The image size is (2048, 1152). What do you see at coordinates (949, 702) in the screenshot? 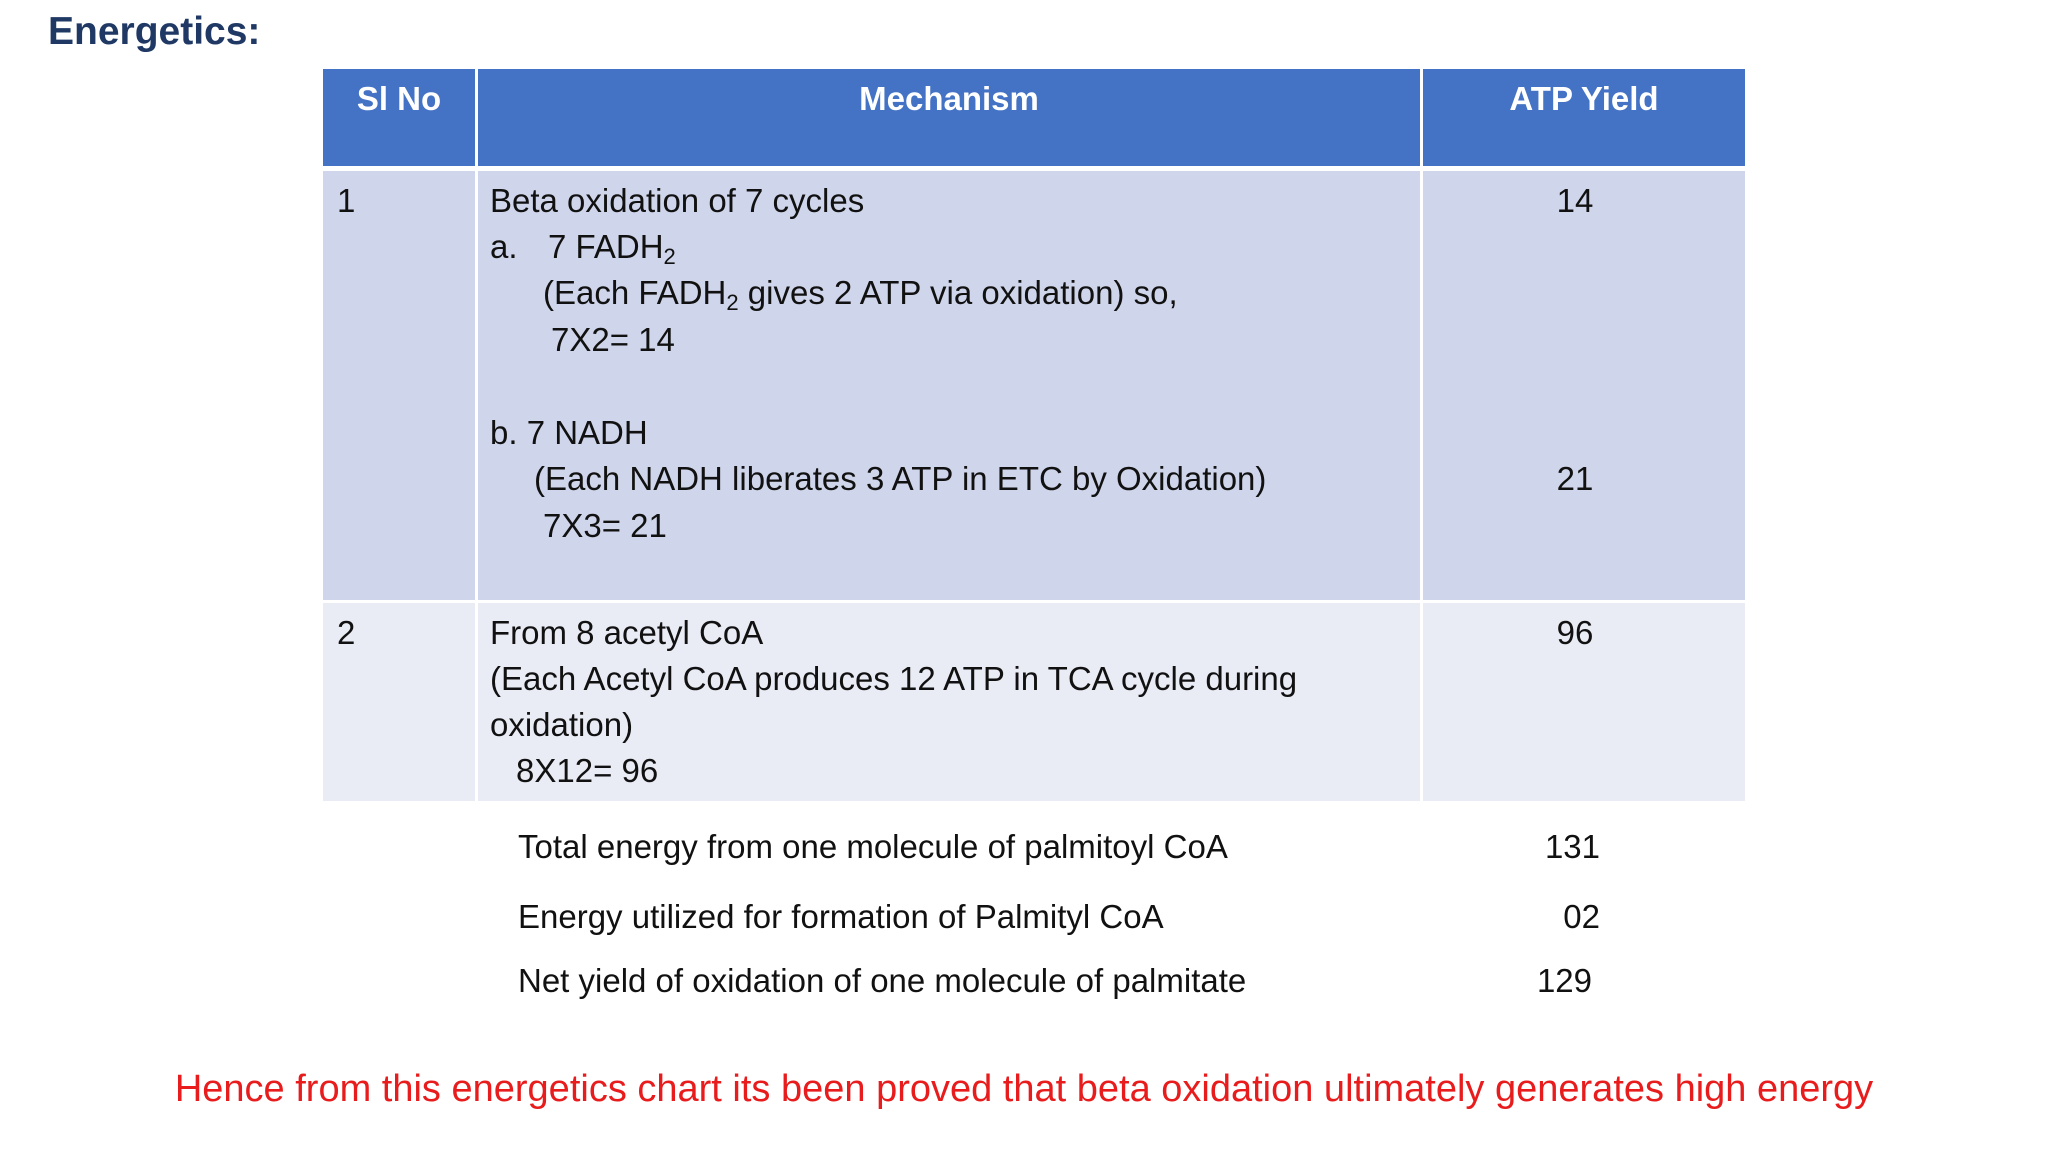
I see `row2-cell-mechanism` at bounding box center [949, 702].